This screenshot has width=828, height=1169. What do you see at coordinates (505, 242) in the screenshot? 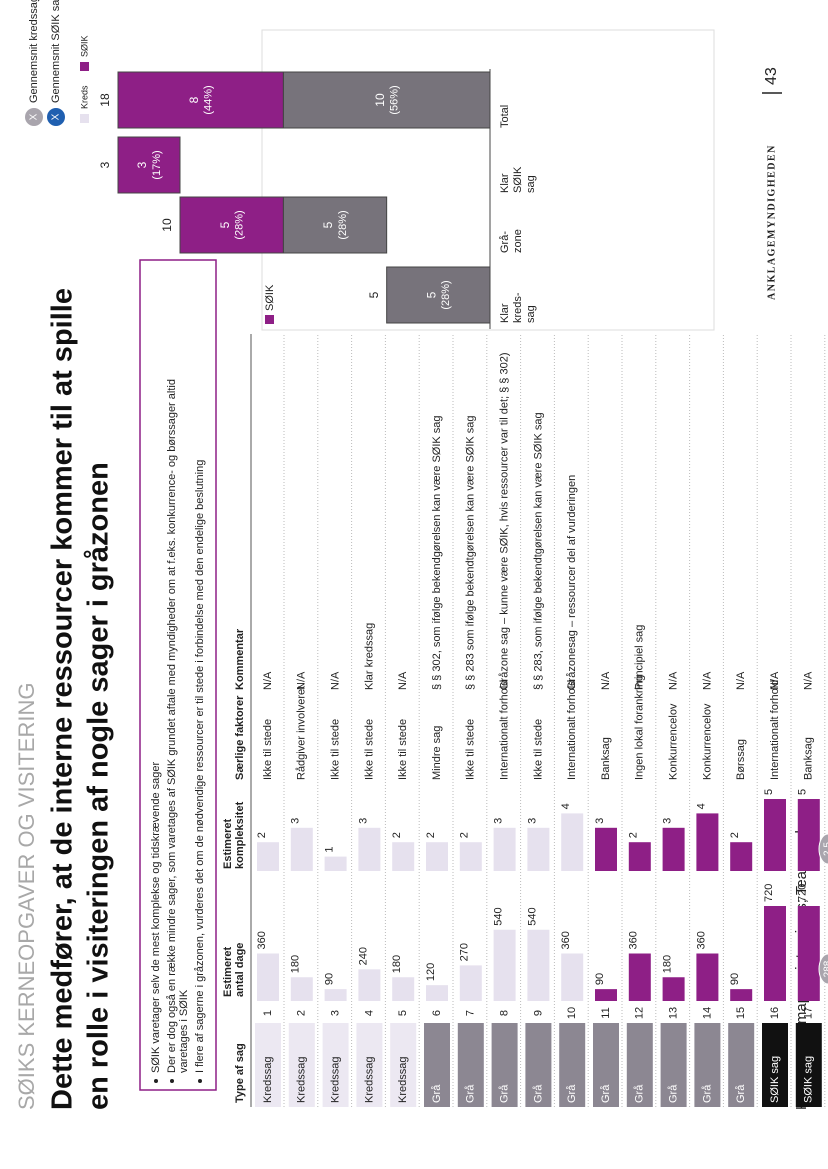
I see `category-label: Grå-` at bounding box center [505, 242].